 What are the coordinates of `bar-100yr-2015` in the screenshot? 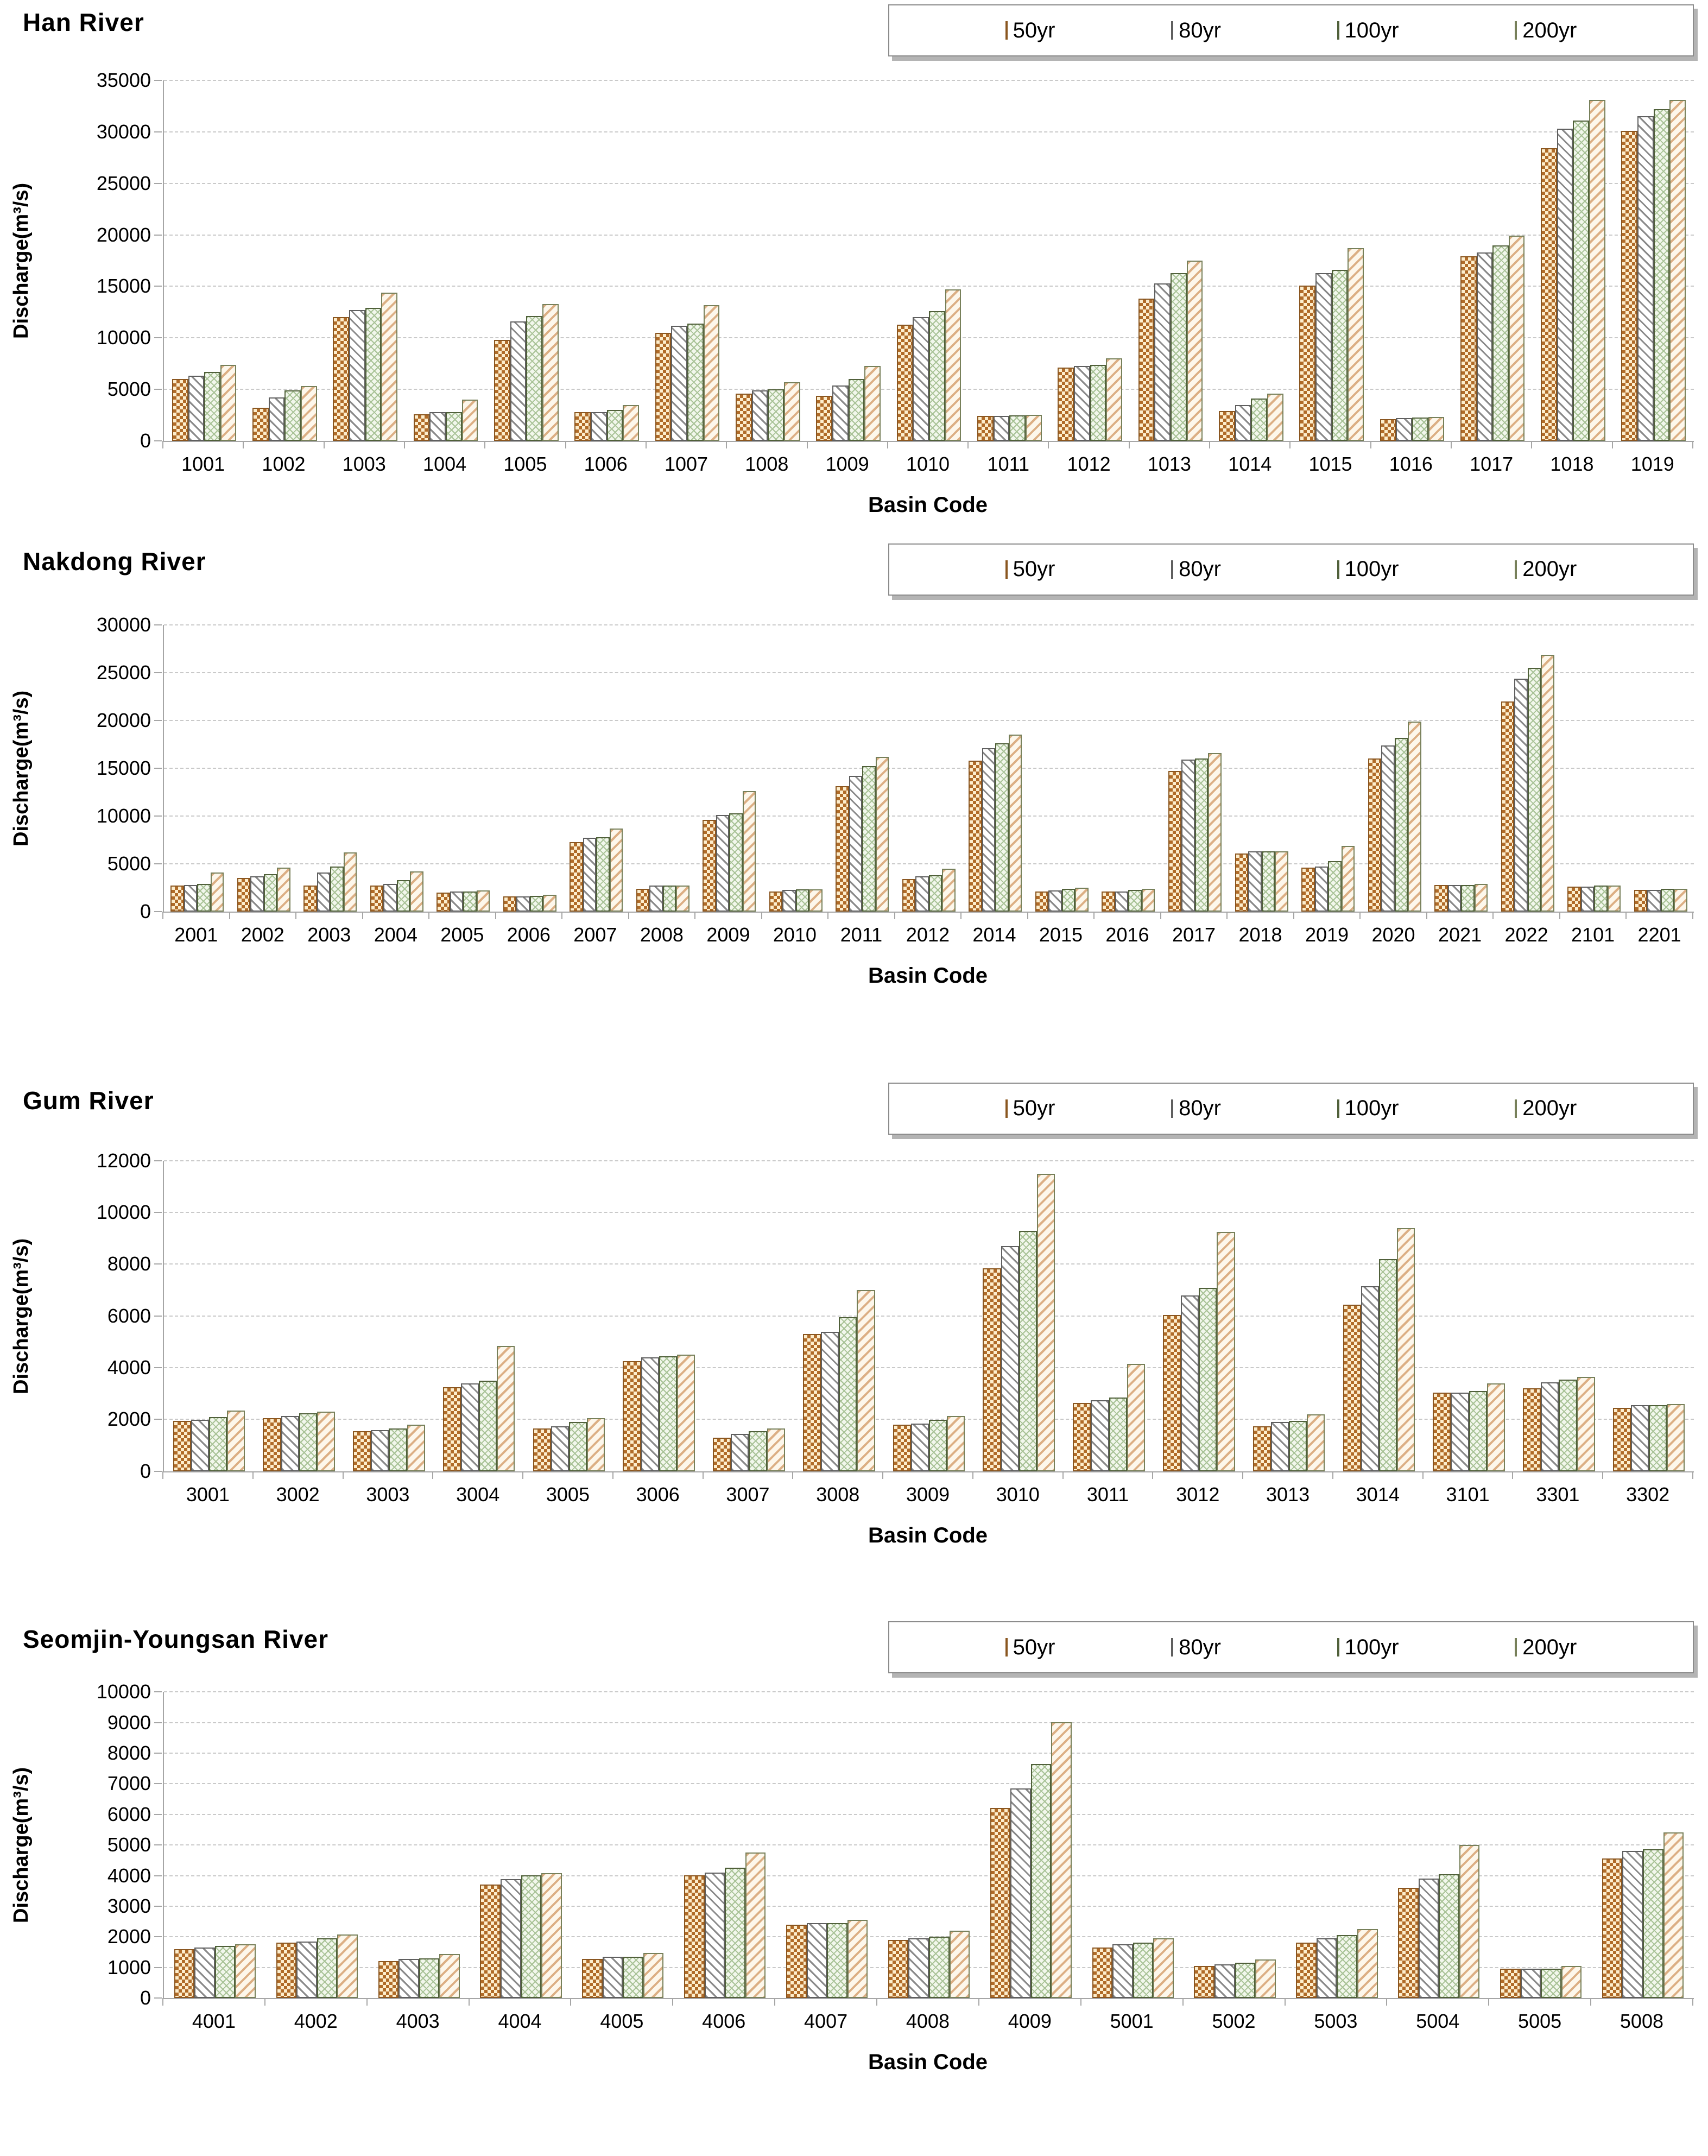 It's located at (1068, 900).